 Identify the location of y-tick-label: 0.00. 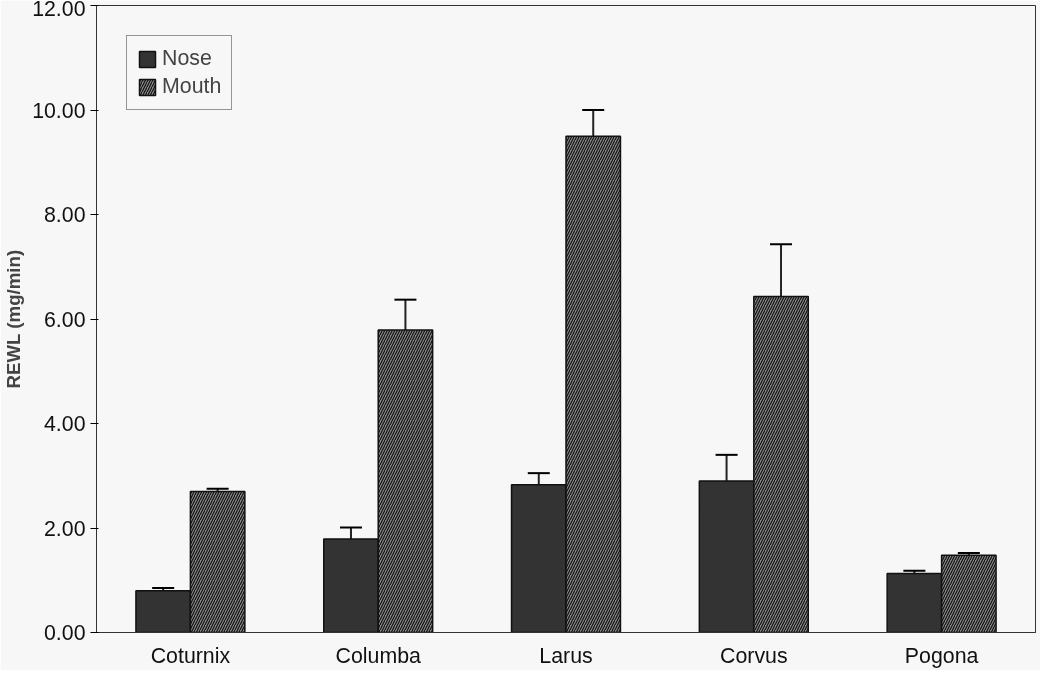
(64, 633).